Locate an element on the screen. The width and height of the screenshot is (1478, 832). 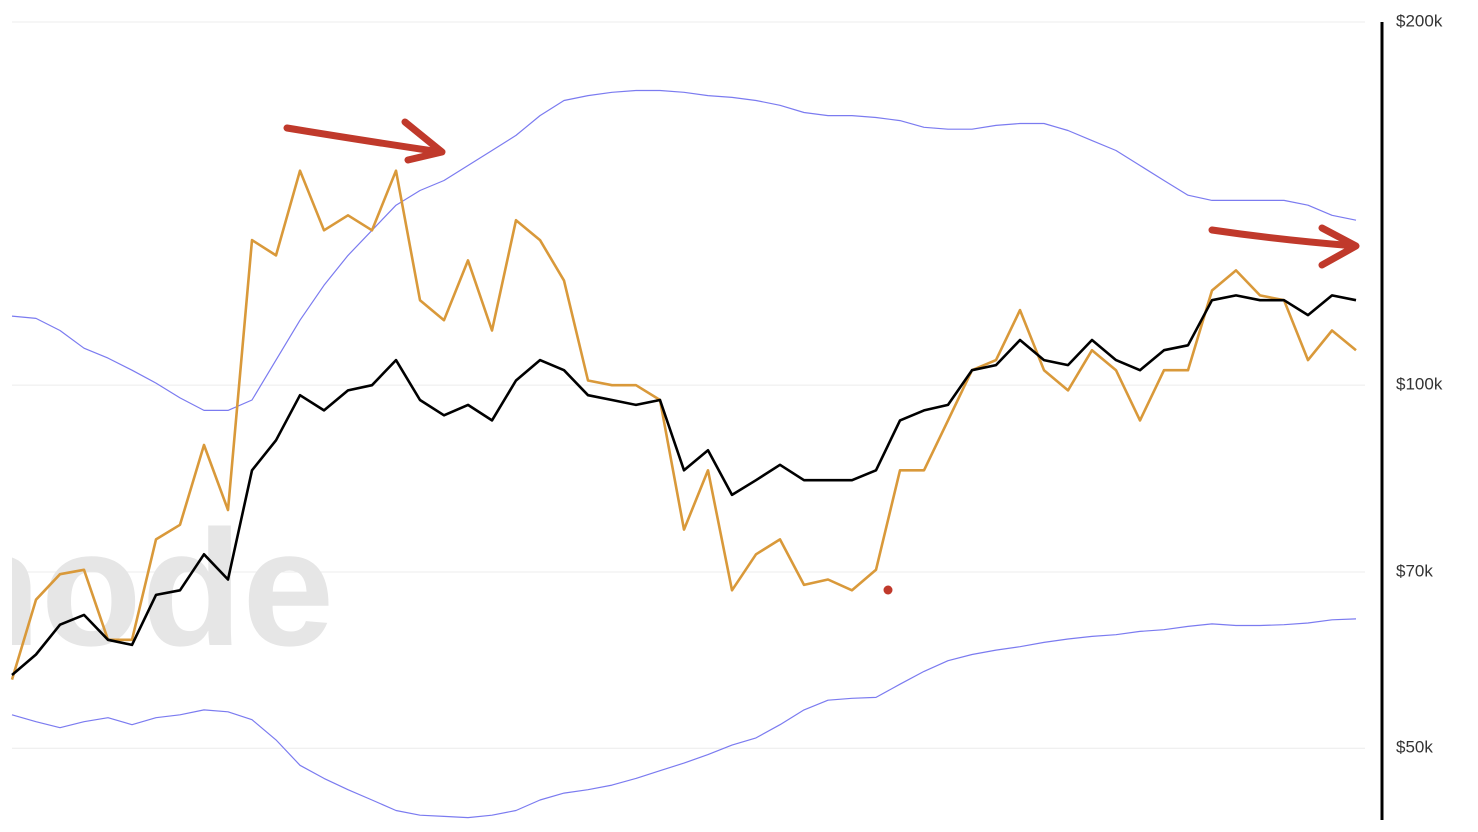
y-ticks: $200k $100k $70k $50k is located at coordinates (1419, 384).